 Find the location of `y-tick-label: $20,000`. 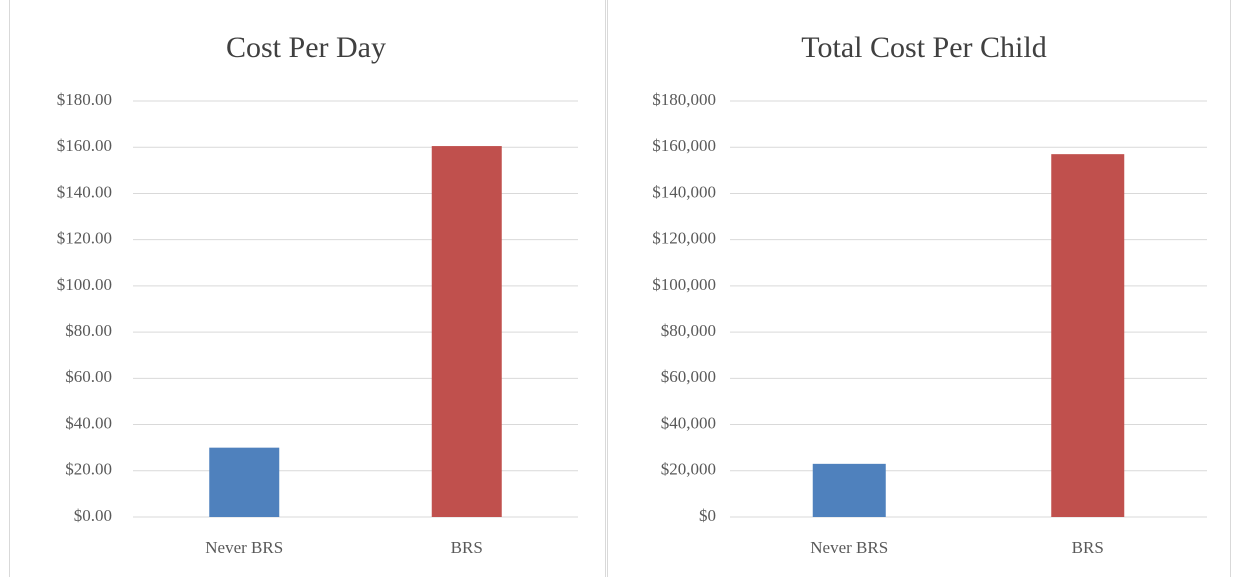

y-tick-label: $20,000 is located at coordinates (688, 469).